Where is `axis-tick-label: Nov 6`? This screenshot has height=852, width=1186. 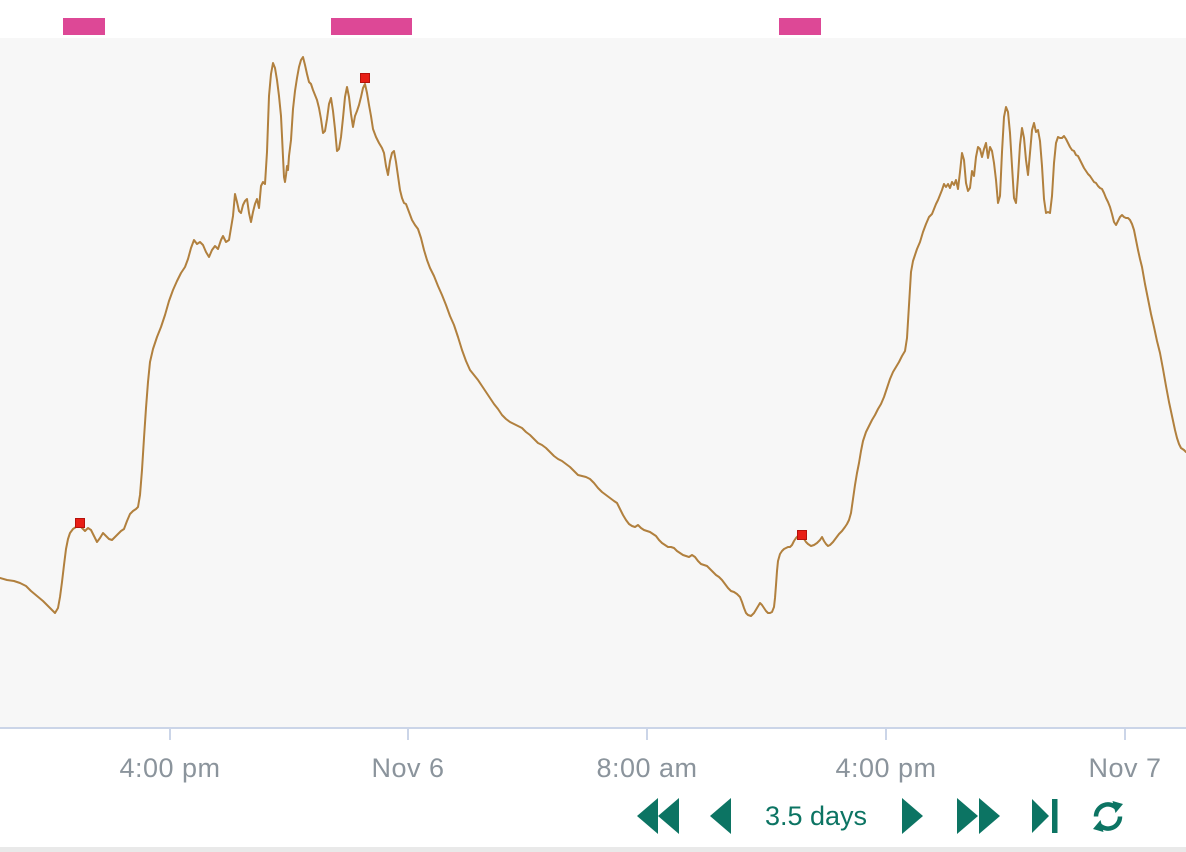 axis-tick-label: Nov 6 is located at coordinates (408, 768).